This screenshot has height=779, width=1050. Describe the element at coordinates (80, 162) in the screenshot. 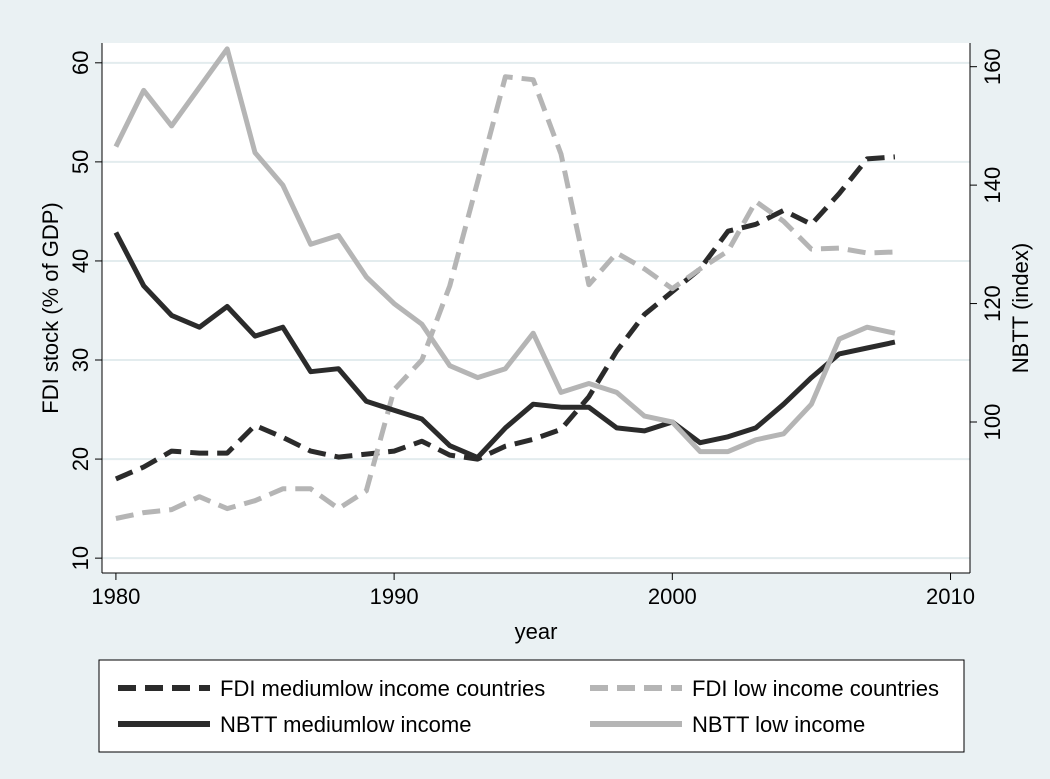

I see `y-left-tick-label: 50` at that location.